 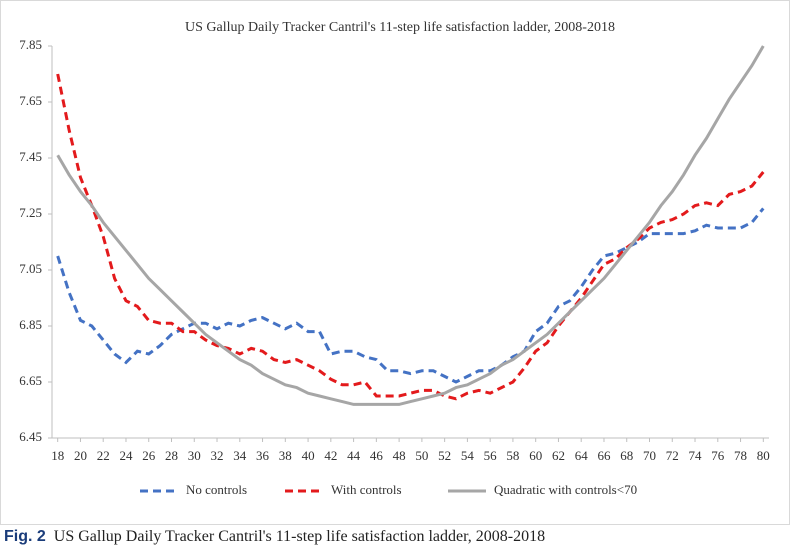 What do you see at coordinates (57, 455) in the screenshot?
I see `x-tick-label: 18` at bounding box center [57, 455].